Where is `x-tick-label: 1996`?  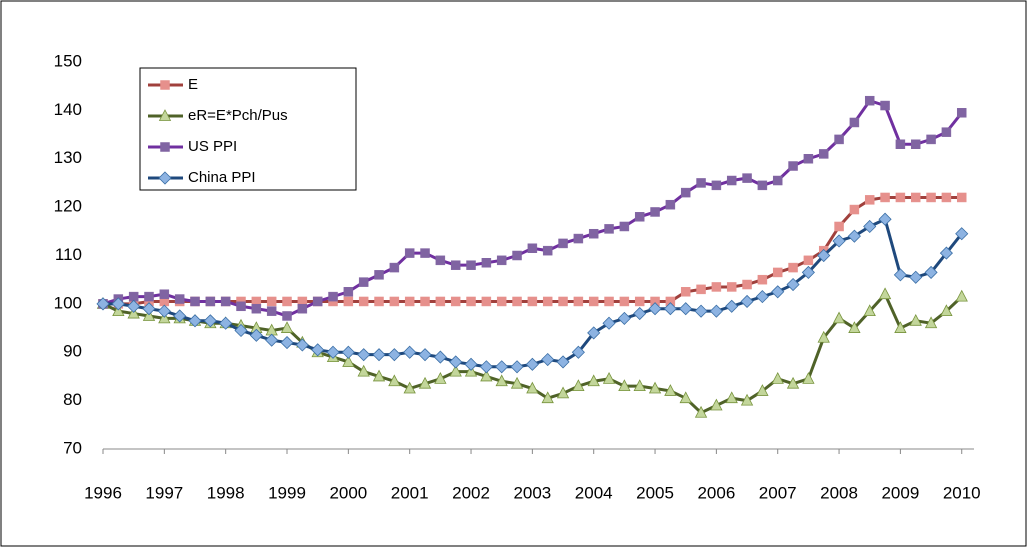
x-tick-label: 1996 is located at coordinates (103, 492).